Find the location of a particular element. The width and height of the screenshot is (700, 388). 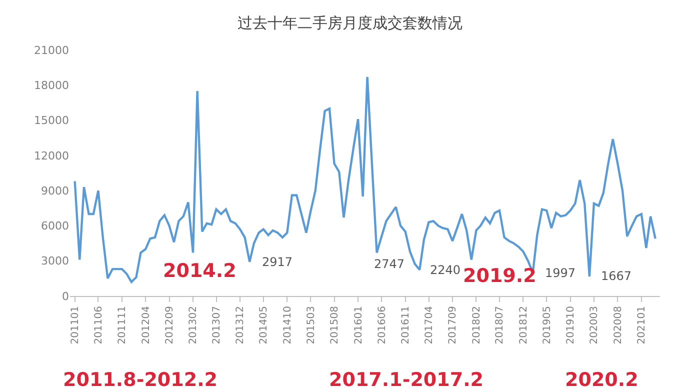

y-tick-label: 0 is located at coordinates (65, 296).